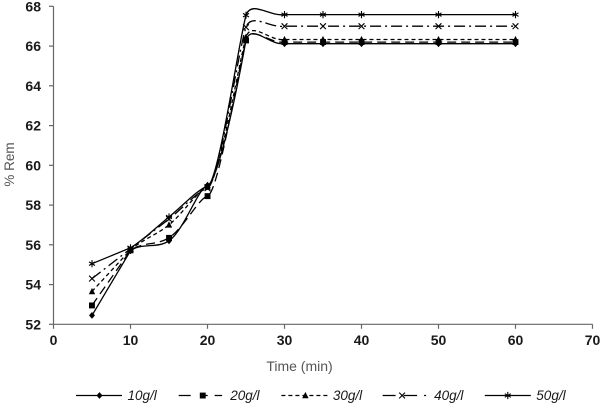 The image size is (600, 408). What do you see at coordinates (9, 164) in the screenshot?
I see `svg-text: % Rem` at bounding box center [9, 164].